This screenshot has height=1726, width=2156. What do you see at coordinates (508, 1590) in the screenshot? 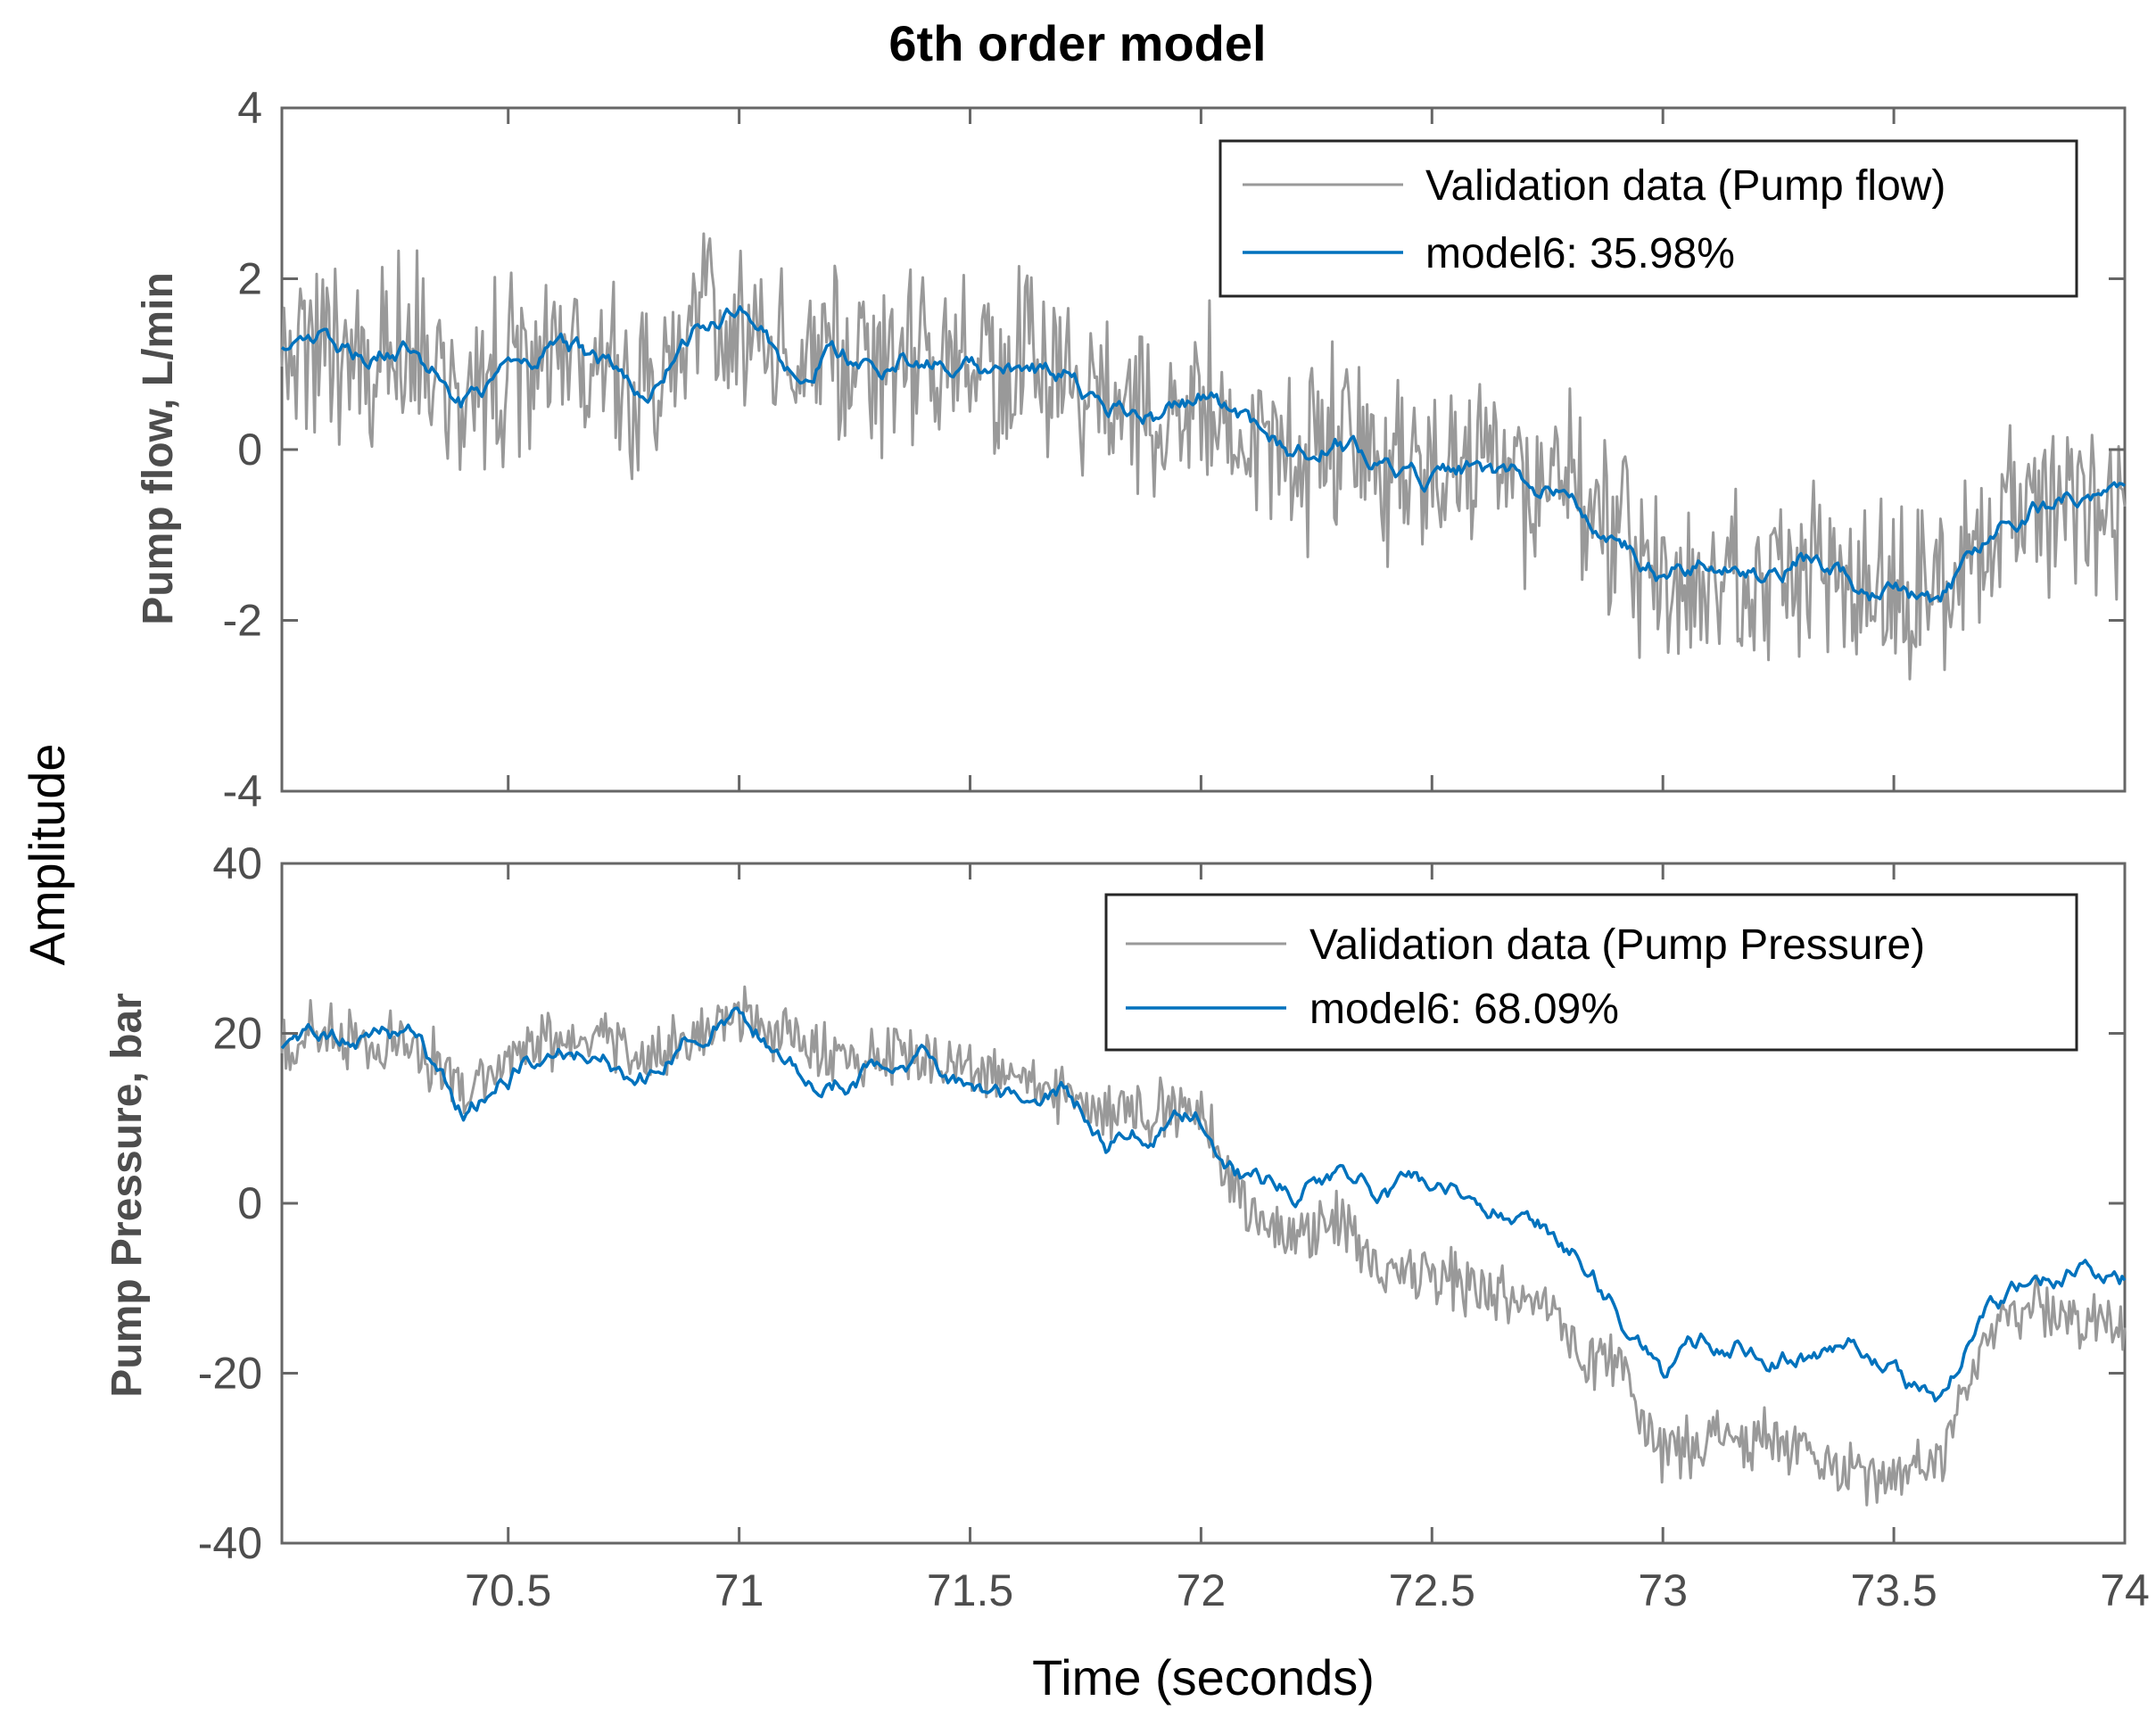
I see `x-tick-label-0: 70.5` at bounding box center [508, 1590].